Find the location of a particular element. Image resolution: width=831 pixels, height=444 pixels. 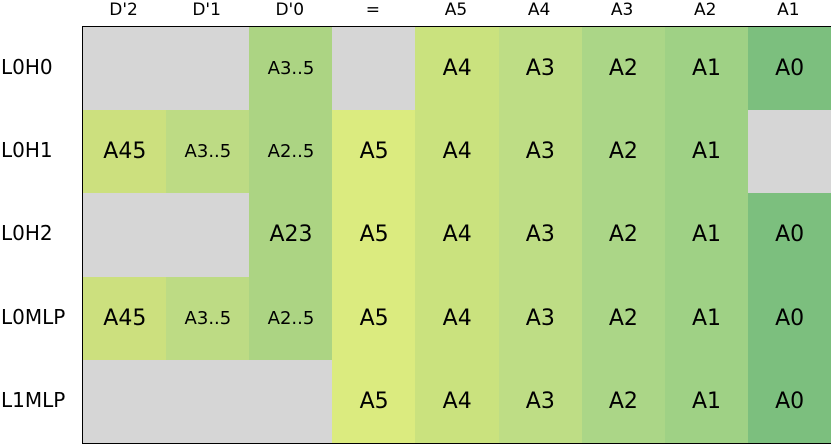

column-header-6: A3 is located at coordinates (622, 10).